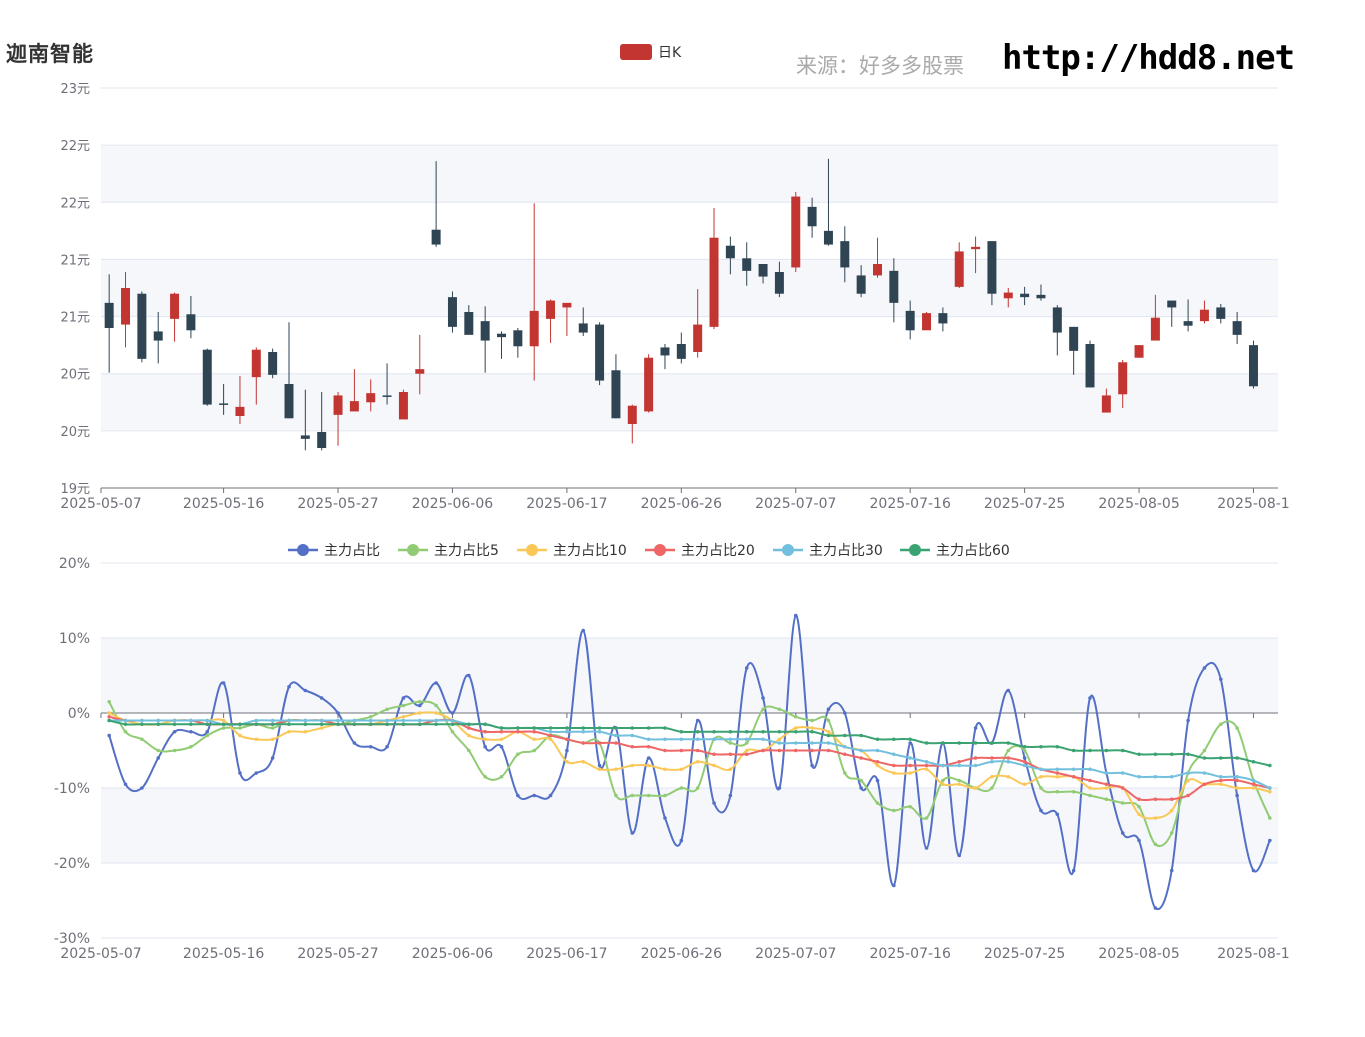 This screenshot has height=1037, width=1365. What do you see at coordinates (1148, 58) in the screenshot?
I see `source-url: http://hdd8.net` at bounding box center [1148, 58].